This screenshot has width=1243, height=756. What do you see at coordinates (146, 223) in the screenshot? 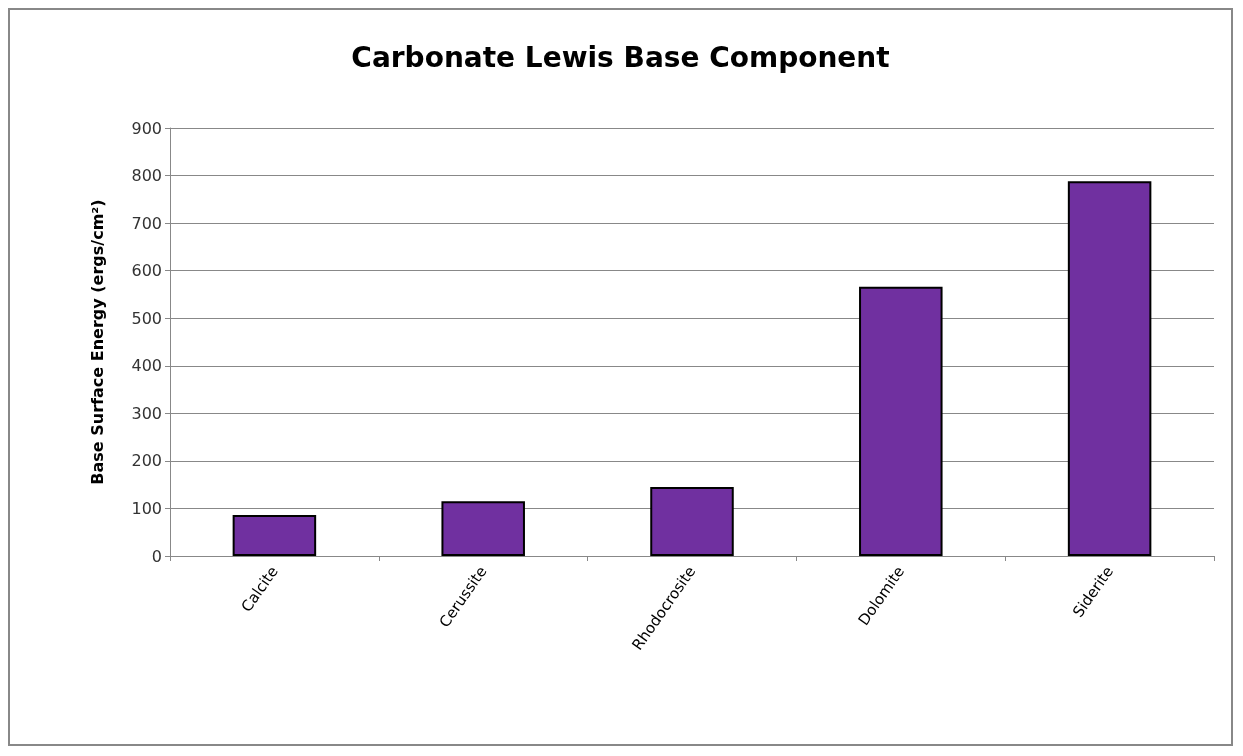
I see `y-tick-label: 700` at bounding box center [146, 223].